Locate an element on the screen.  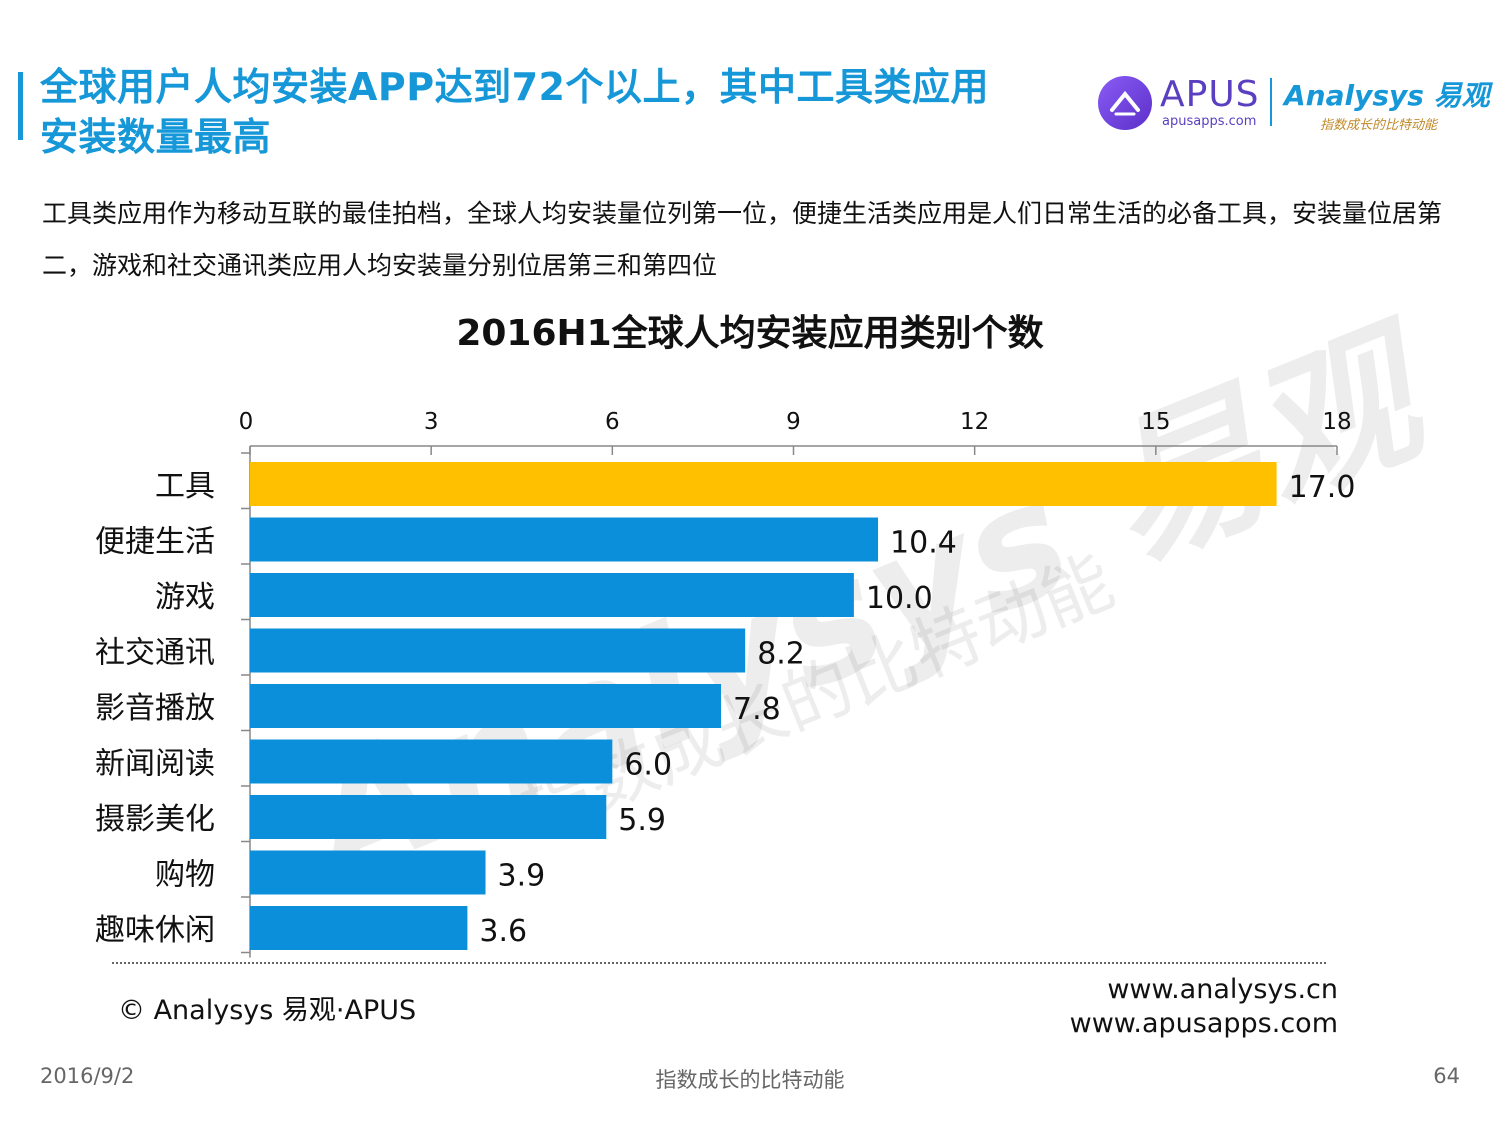
page-title-line2: 安装数量最高 is located at coordinates (156, 137).